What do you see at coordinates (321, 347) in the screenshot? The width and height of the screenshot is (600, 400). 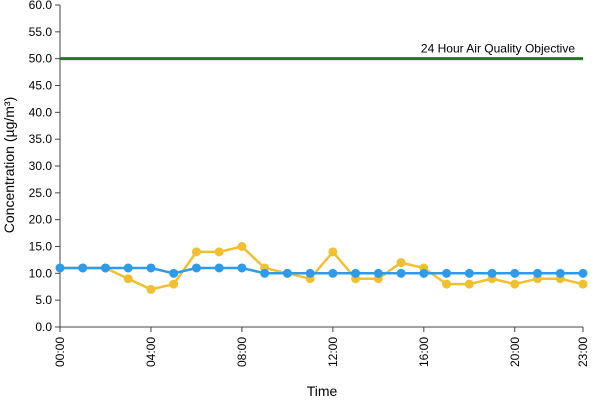 I see `x-axis-ticks: 00:00 04:00 08:00 12:00 16:00 20:00 23:00` at bounding box center [321, 347].